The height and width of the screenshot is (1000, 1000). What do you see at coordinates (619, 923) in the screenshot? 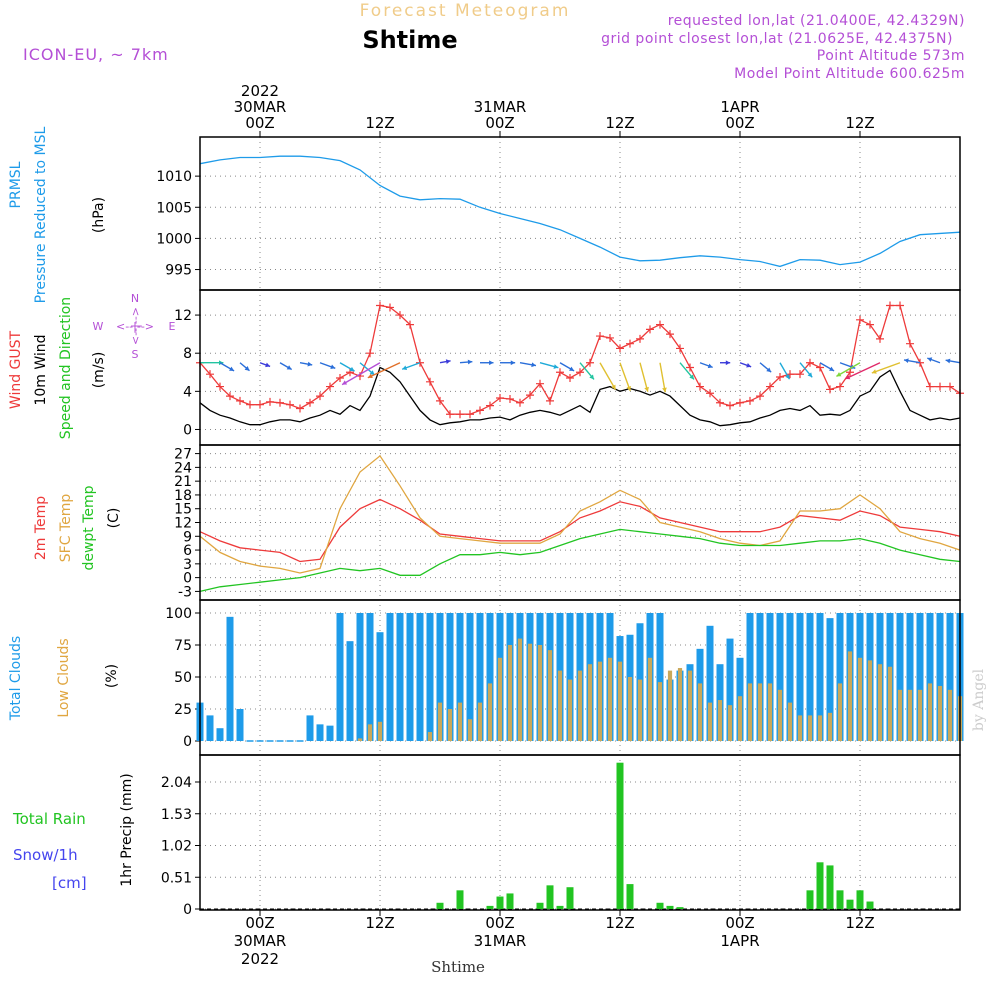
I see `bottom-date-label: 12Z` at bounding box center [619, 923].